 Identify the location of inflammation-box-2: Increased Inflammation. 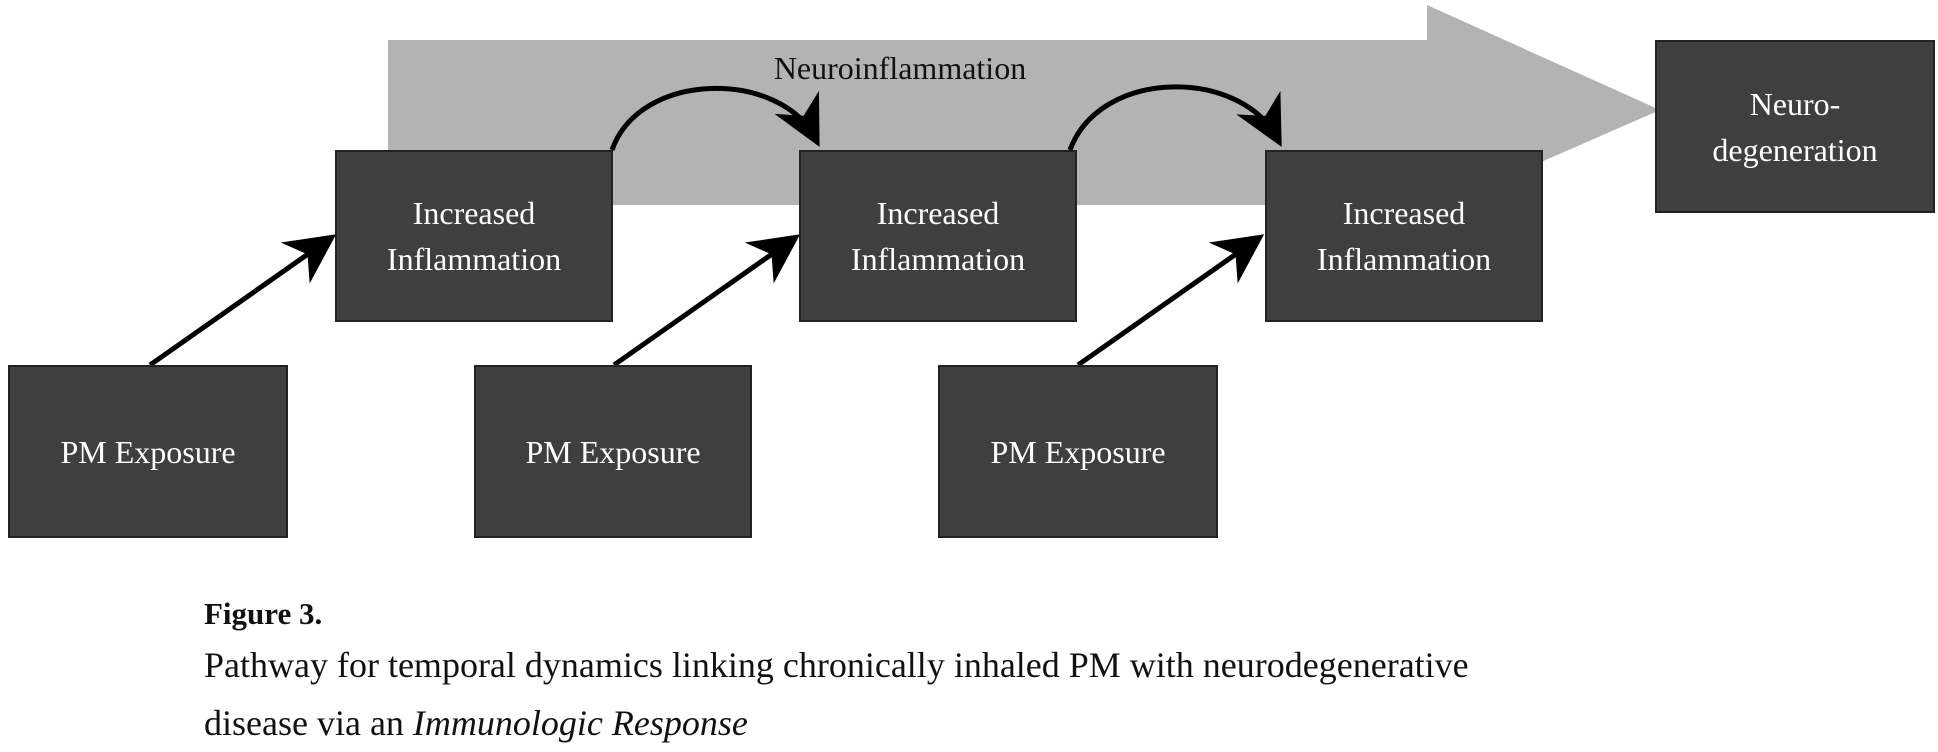
(938, 236).